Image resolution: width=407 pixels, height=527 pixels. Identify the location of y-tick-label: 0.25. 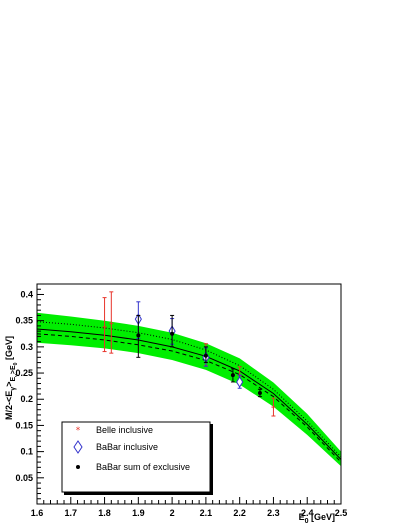
(24, 373).